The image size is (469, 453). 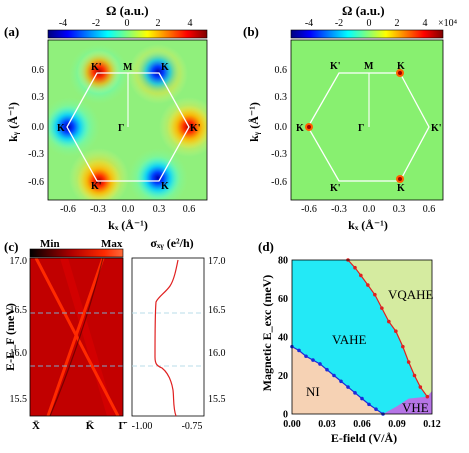 What do you see at coordinates (327, 424) in the screenshot?
I see `xtick: 0.03` at bounding box center [327, 424].